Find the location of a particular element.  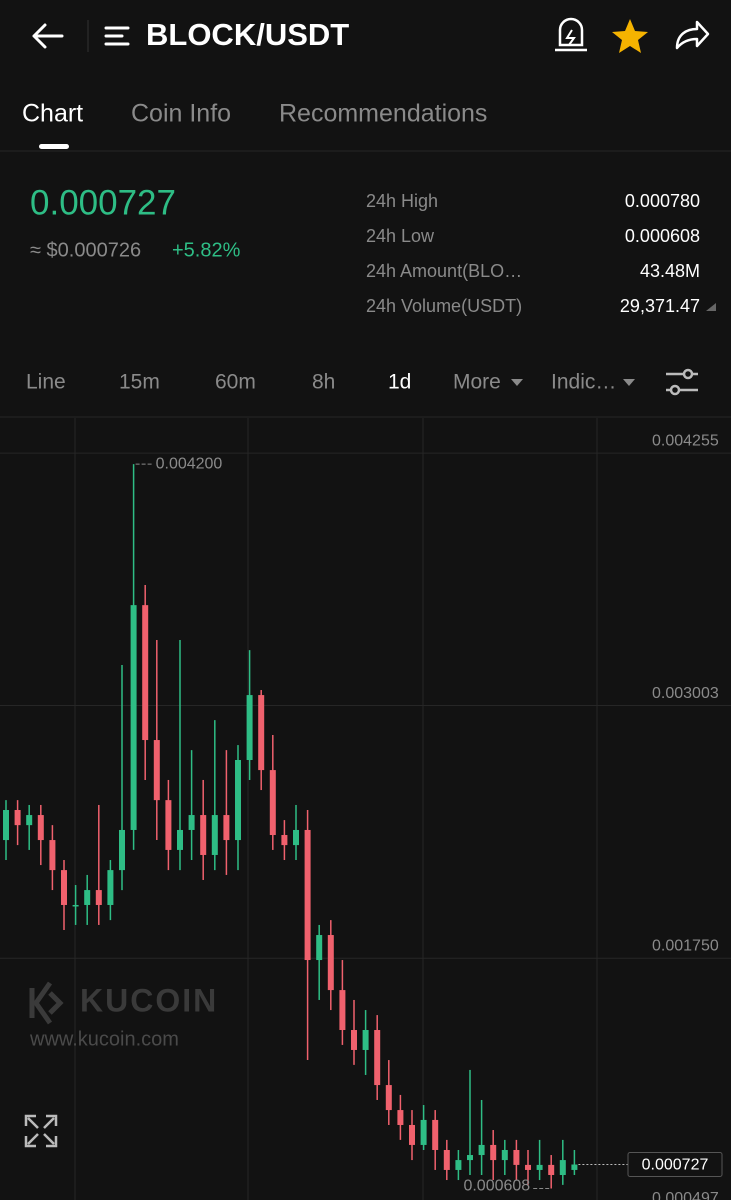

stat-value: 0.000780 is located at coordinates (662, 201).